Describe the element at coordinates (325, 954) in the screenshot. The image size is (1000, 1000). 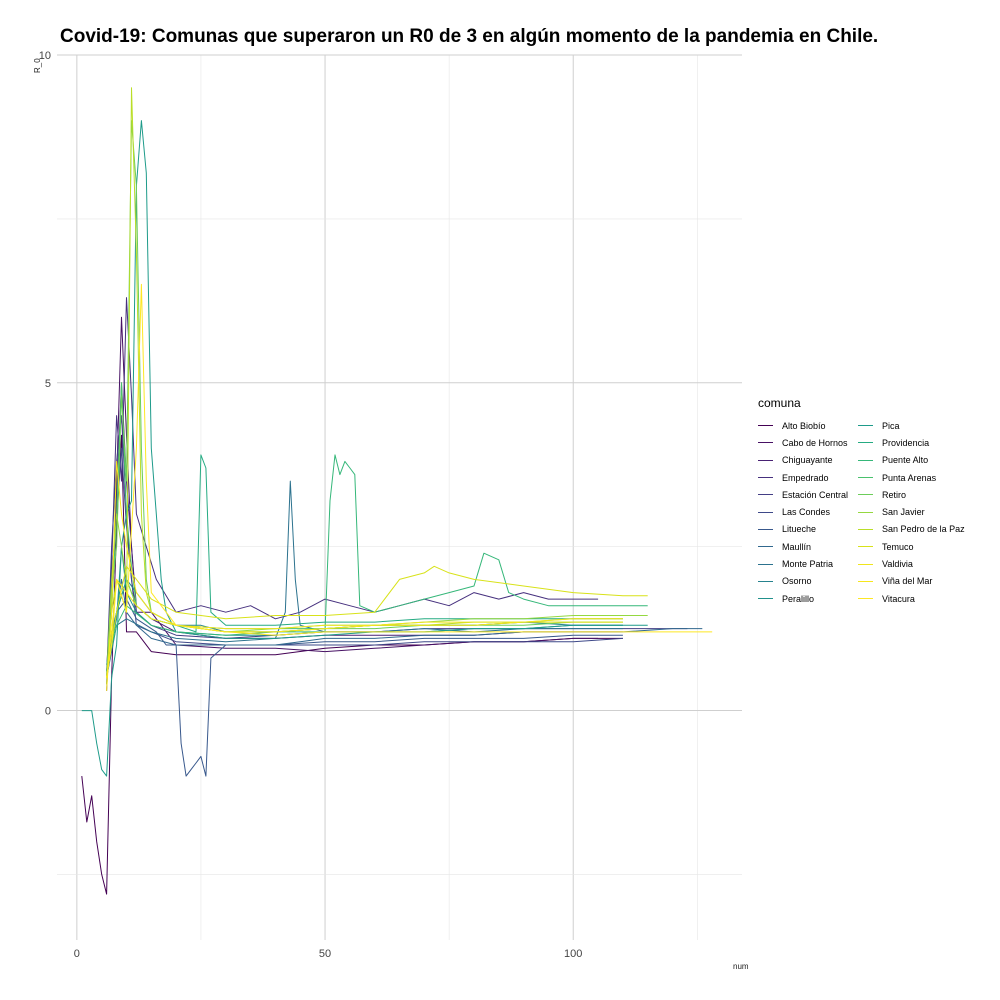
I see `x-tick-label: 50` at that location.